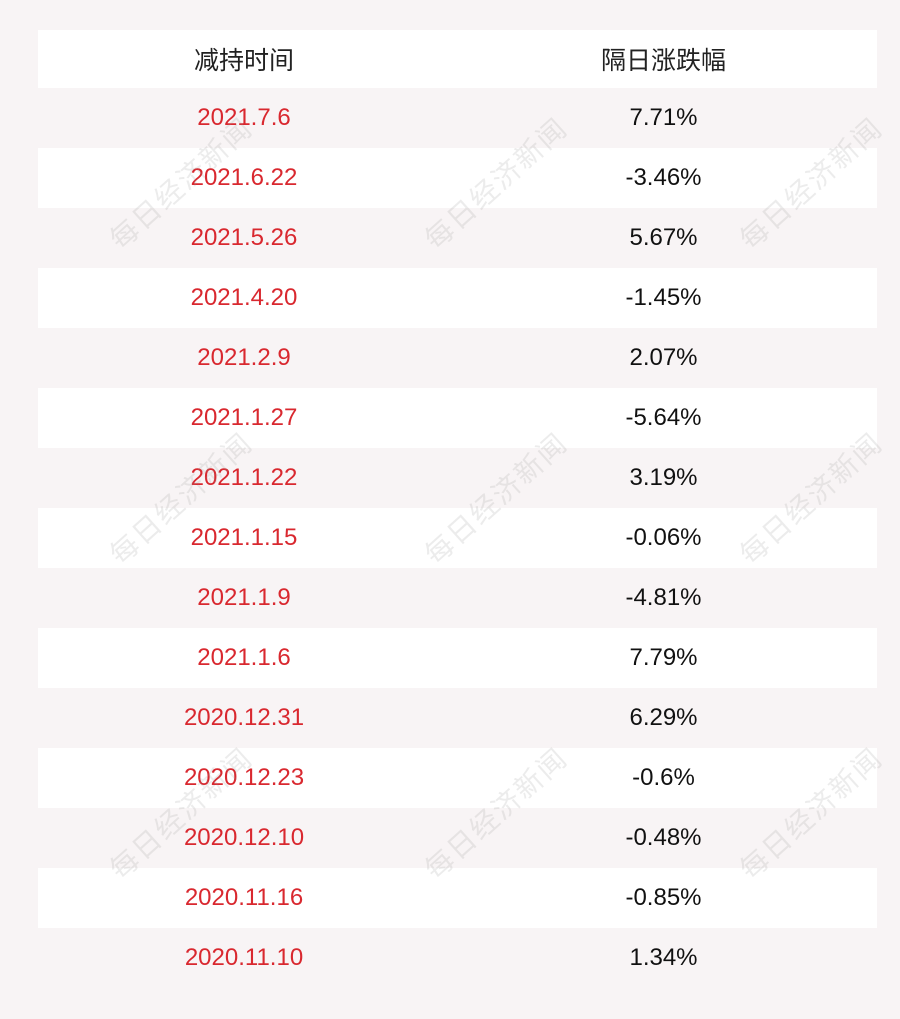 The width and height of the screenshot is (900, 1019). I want to click on table-row: 2021.1.6 7.79%, so click(457, 658).